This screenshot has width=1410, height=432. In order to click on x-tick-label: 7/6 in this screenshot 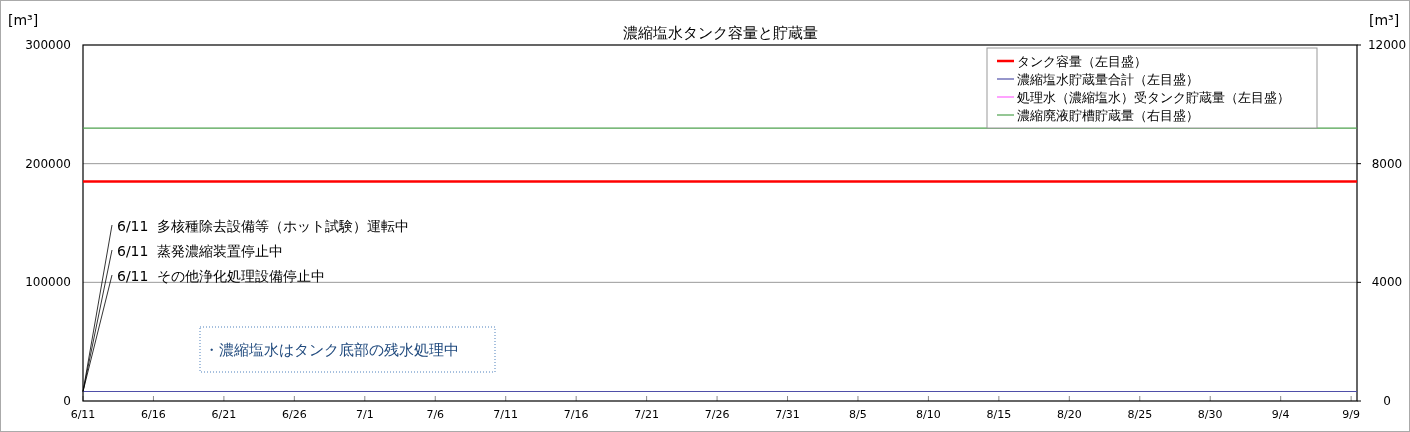, I will do `click(435, 414)`.